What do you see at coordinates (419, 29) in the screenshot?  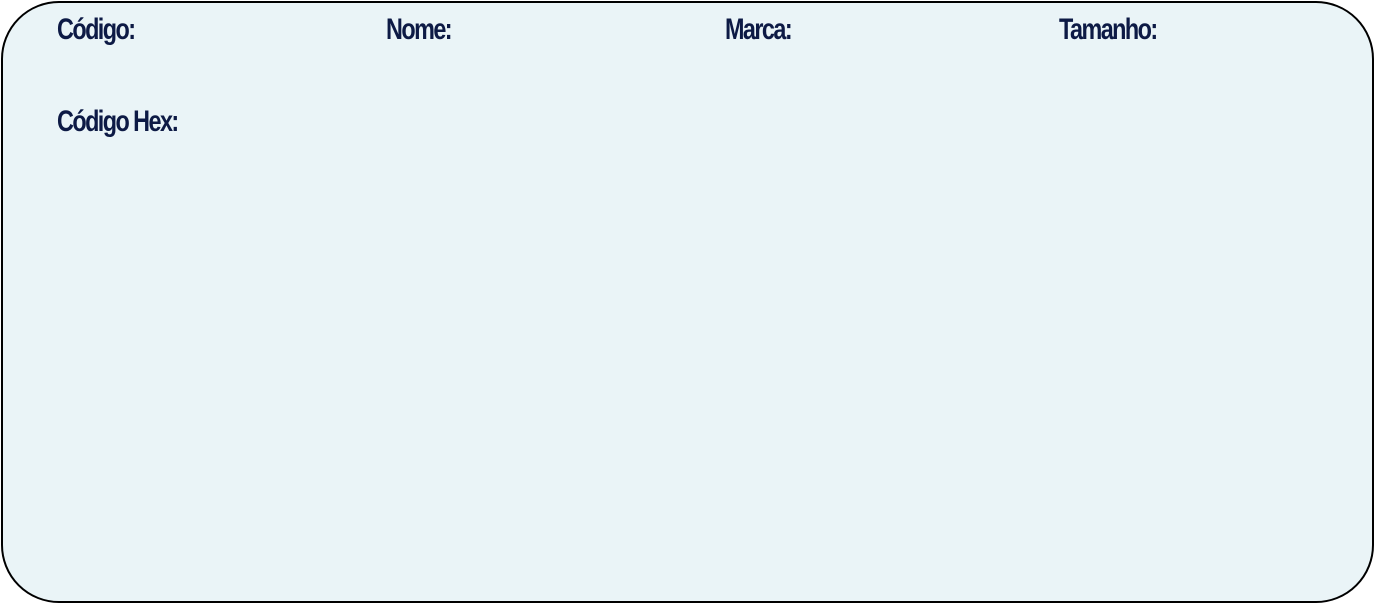 I see `nome-label: Nome` at bounding box center [419, 29].